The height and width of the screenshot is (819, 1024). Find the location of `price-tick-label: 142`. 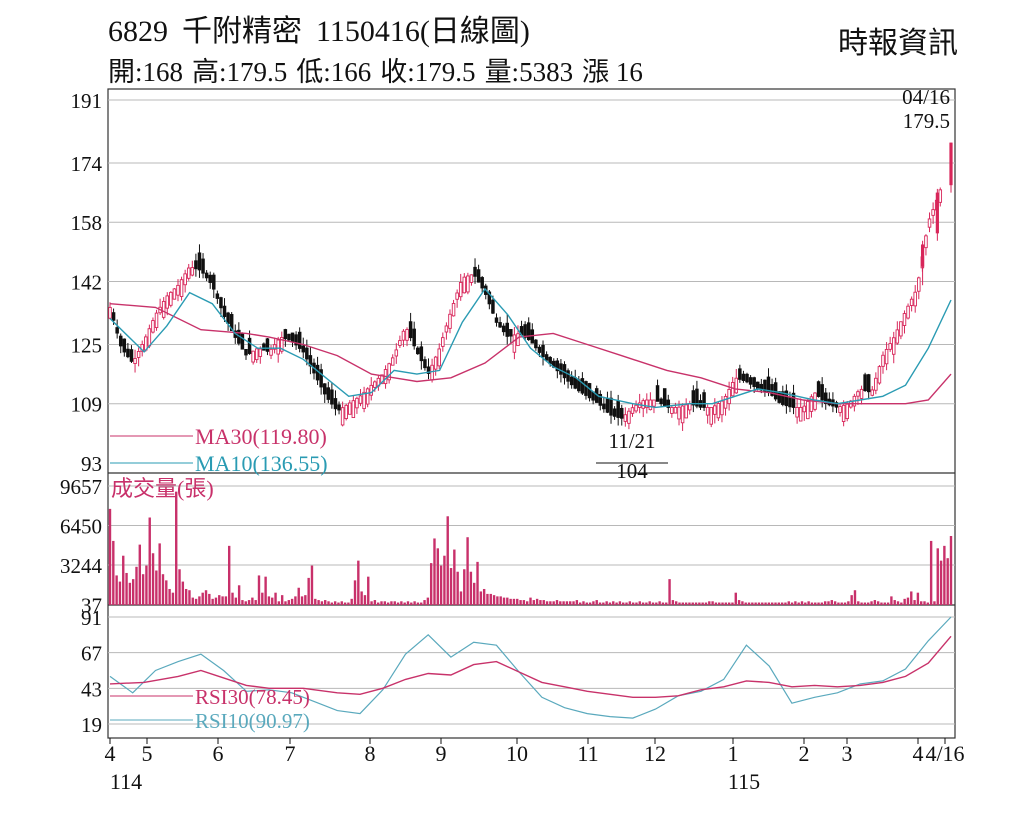

price-tick-label: 142 is located at coordinates (87, 283).